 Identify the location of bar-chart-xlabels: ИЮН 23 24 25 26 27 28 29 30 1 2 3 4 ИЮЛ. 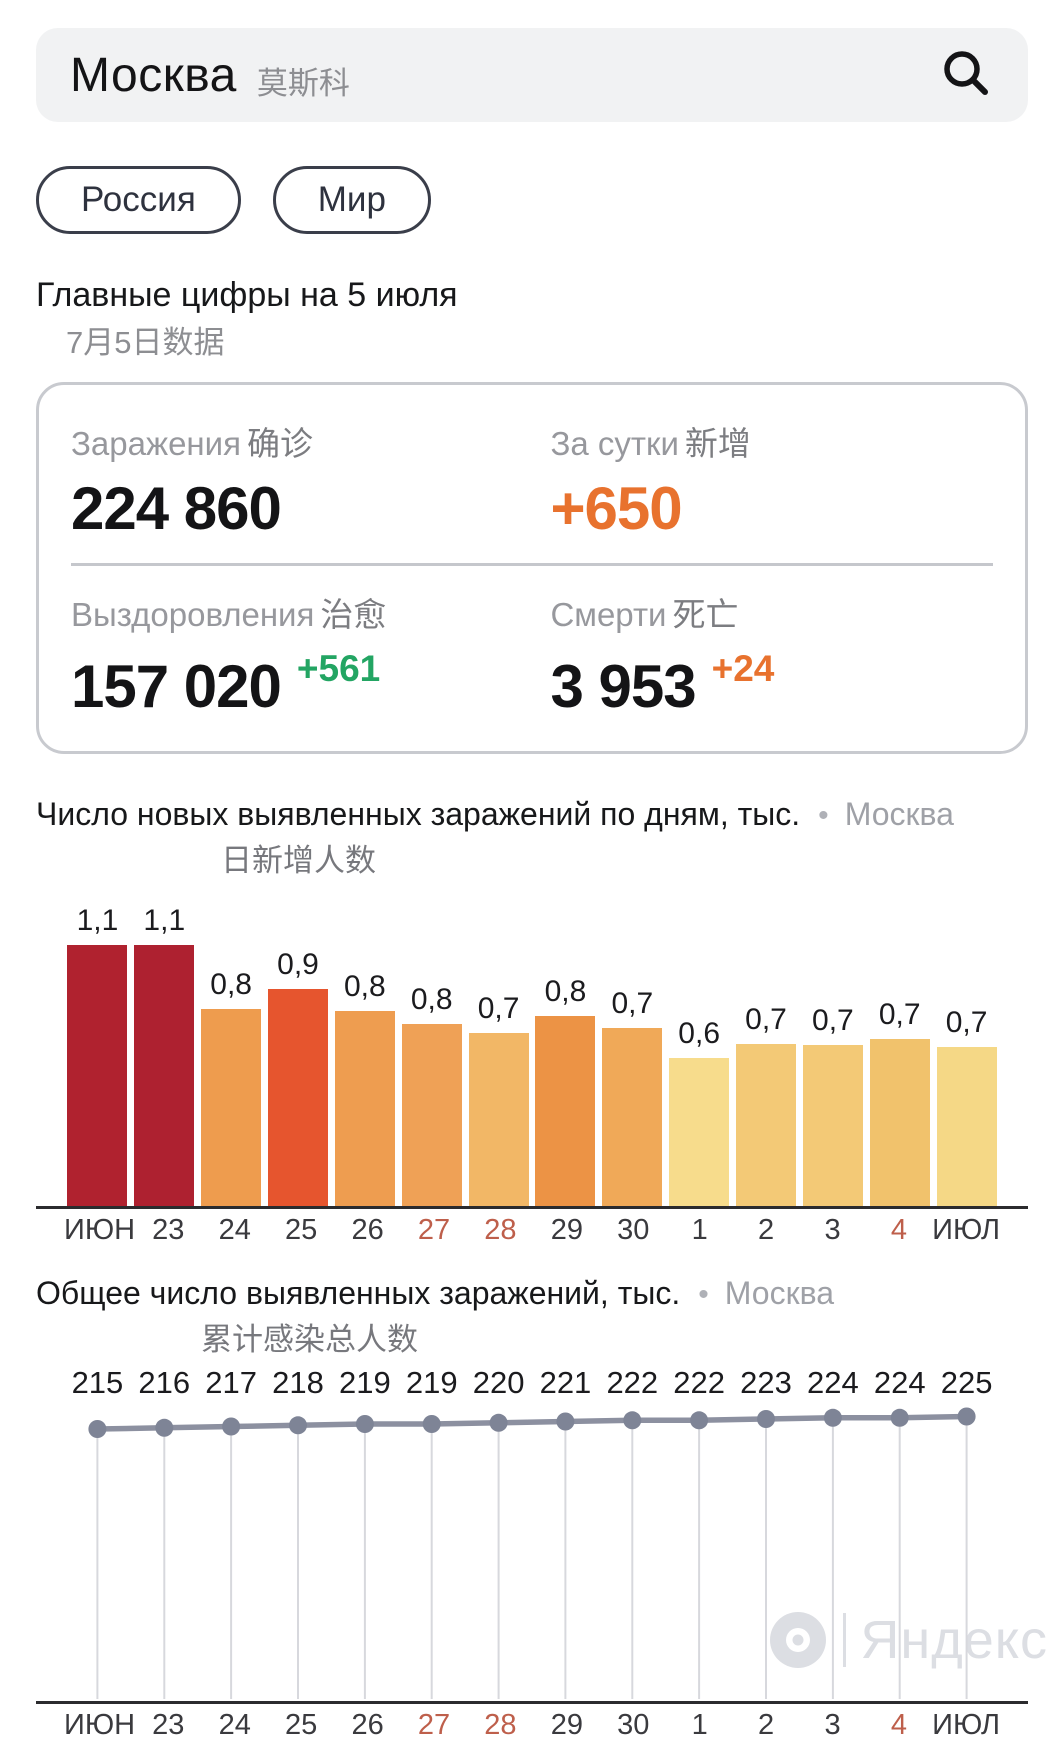
(532, 1230).